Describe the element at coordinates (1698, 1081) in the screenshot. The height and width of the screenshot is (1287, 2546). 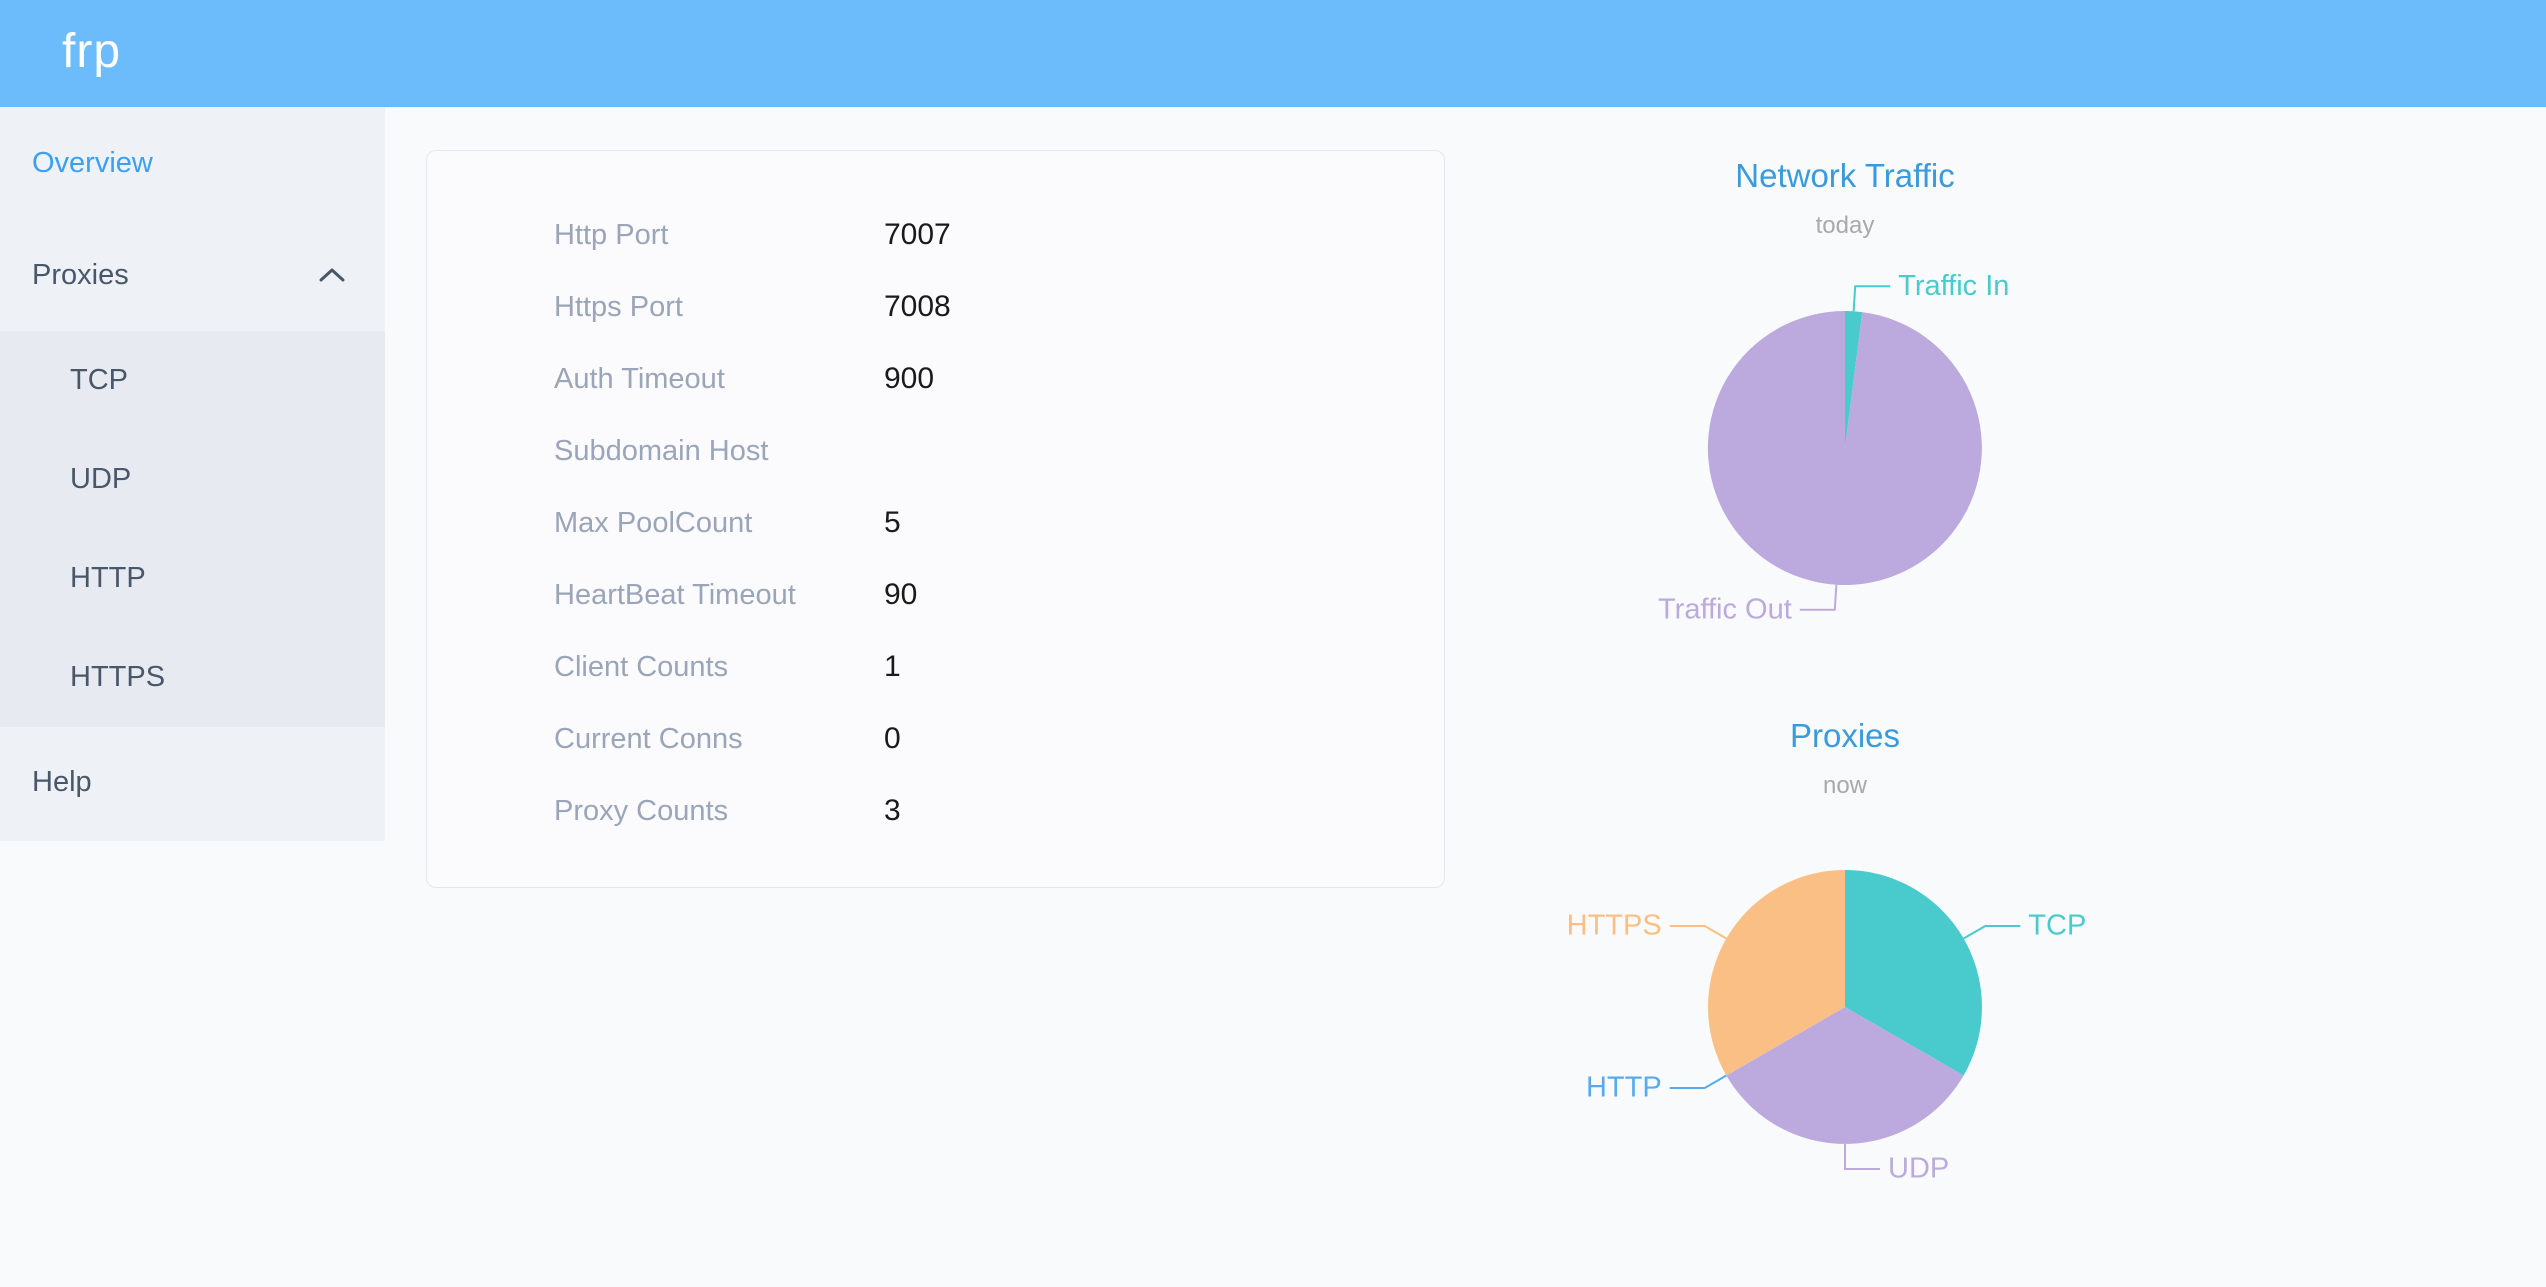
I see `pie-label-line-http` at that location.